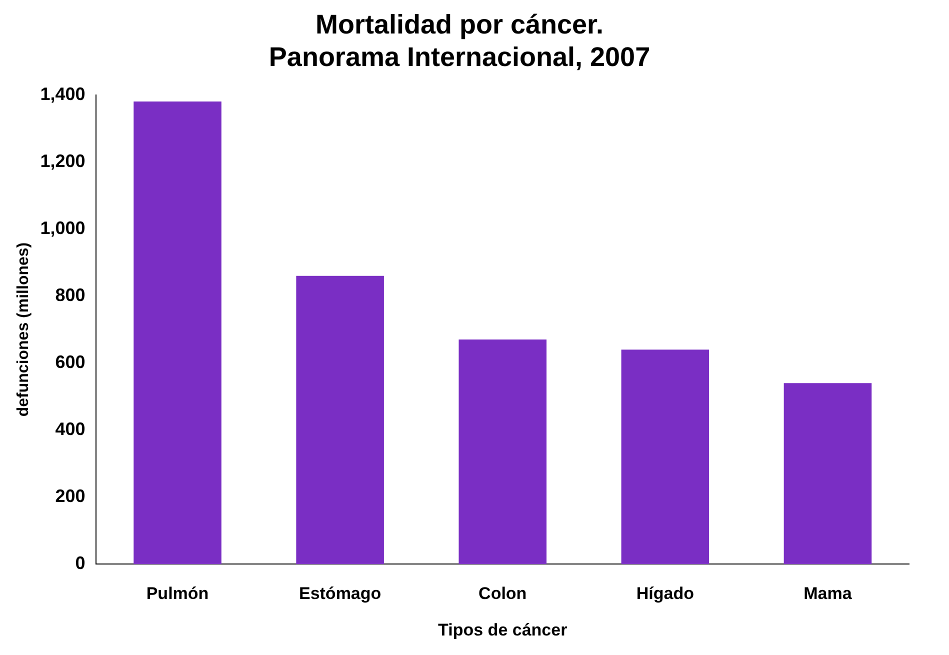 This screenshot has width=949, height=655. What do you see at coordinates (502, 594) in the screenshot?
I see `x-tick-label: Colon` at bounding box center [502, 594].